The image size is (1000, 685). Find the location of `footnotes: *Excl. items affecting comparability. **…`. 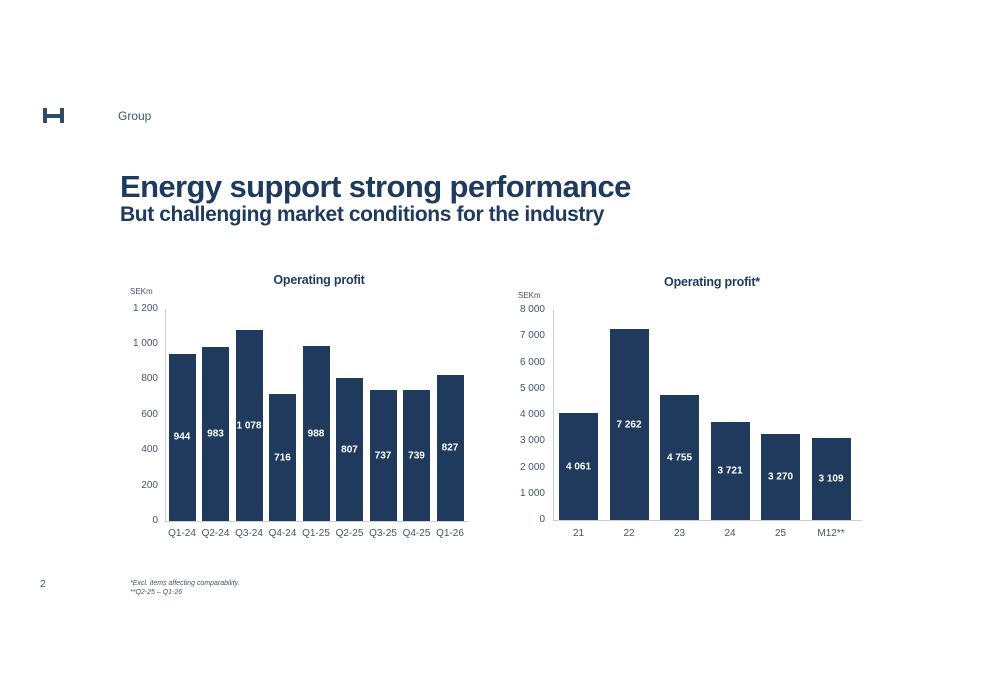

footnotes: *Excl. items affecting comparability. **… is located at coordinates (185, 588).